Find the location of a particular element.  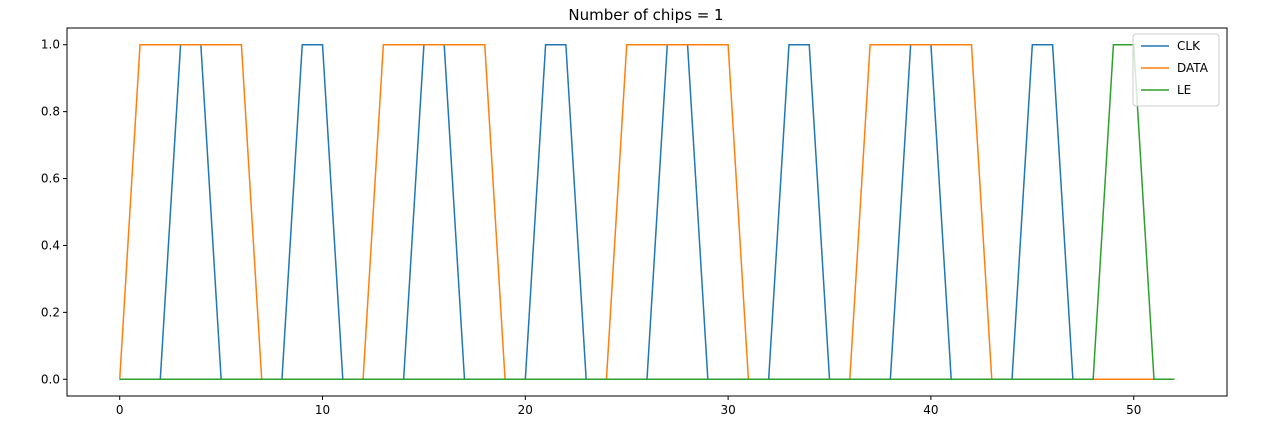

y-axis: 0.0 0.2 0.4 0.6 0.8 1.0 is located at coordinates (54, 212).